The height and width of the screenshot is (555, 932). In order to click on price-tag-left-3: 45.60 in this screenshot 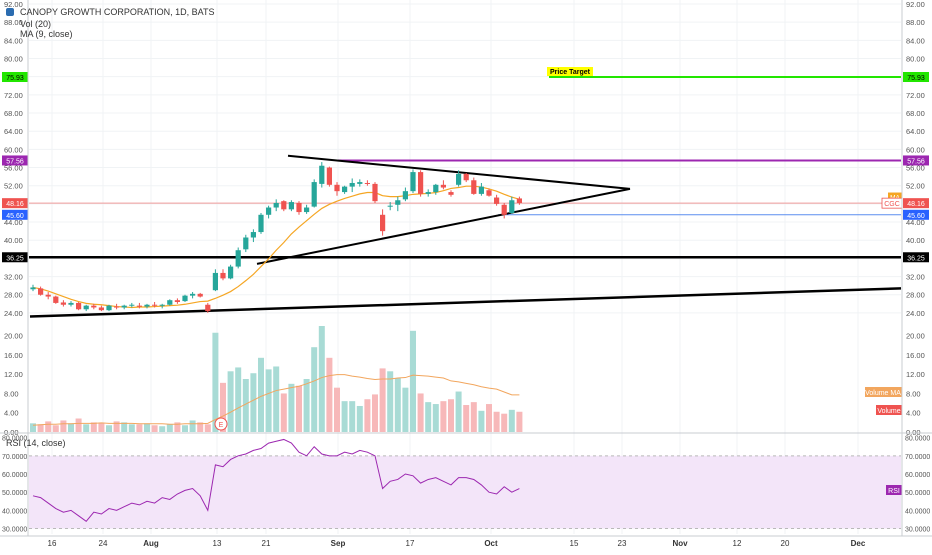, I will do `click(15, 216)`.